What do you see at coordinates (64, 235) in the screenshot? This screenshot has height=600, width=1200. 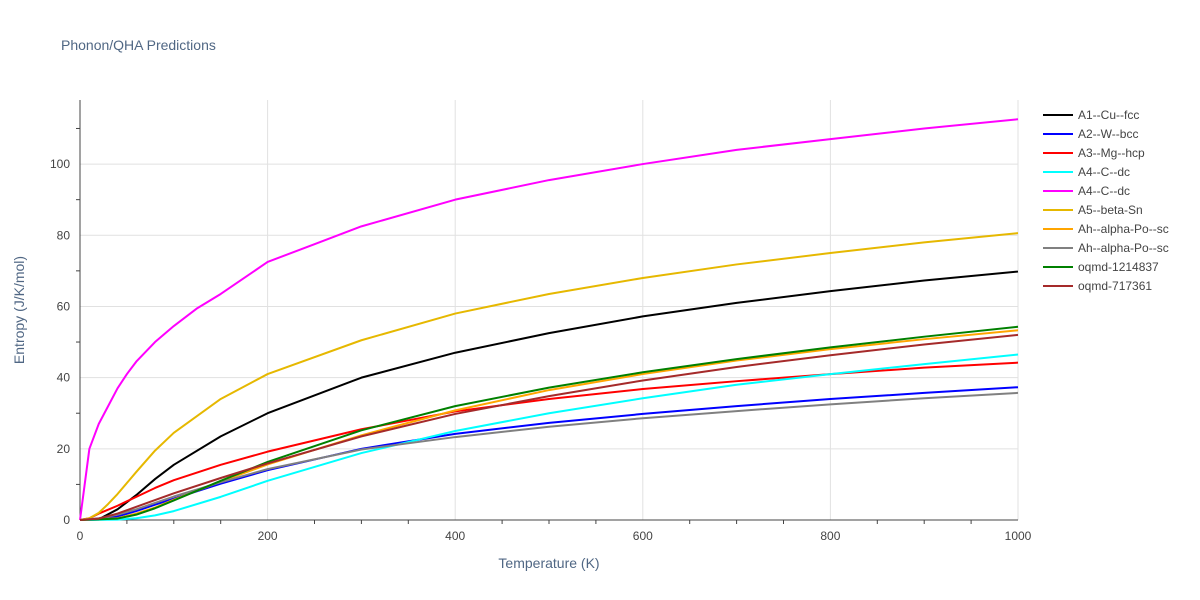 I see `y-tick-label: 80` at bounding box center [64, 235].